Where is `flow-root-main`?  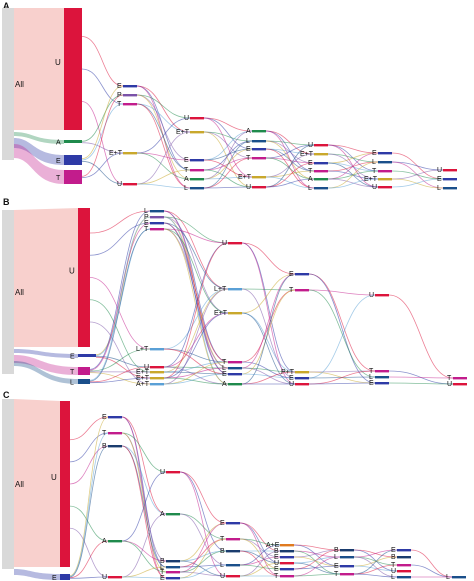 flow-root-main is located at coordinates (37, 483).